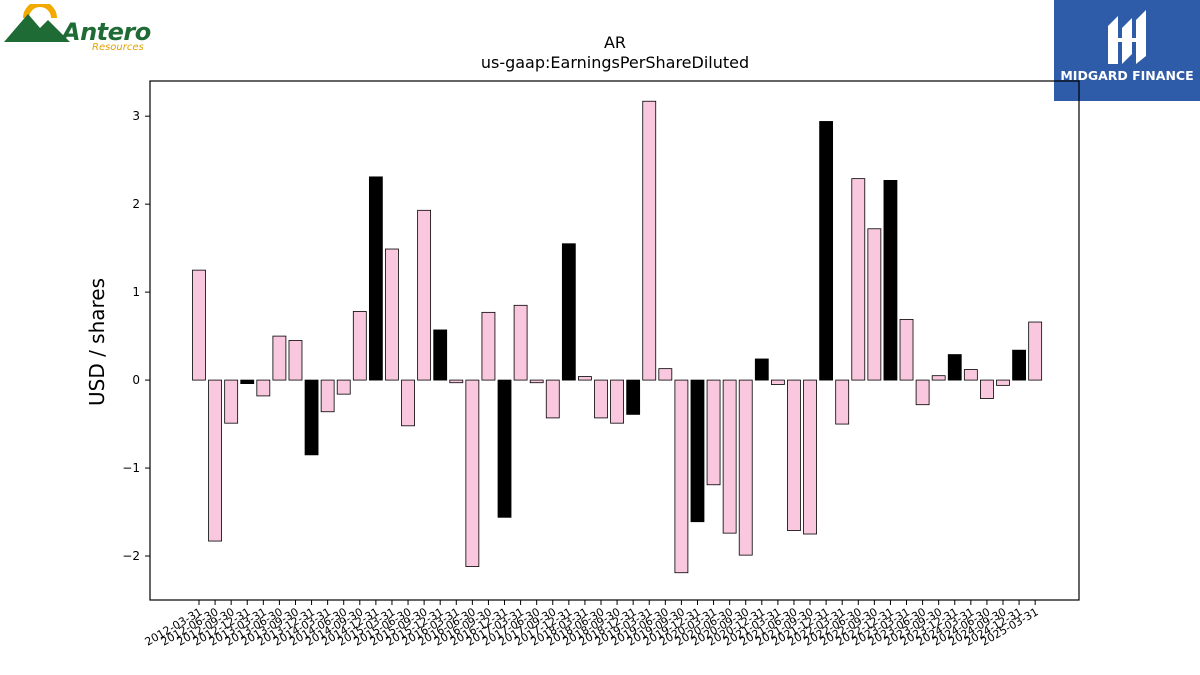 The width and height of the screenshot is (1200, 675). Describe the element at coordinates (615, 62) in the screenshot. I see `chart-subtitle: us-gaap:EarningsPerShareDiluted` at that location.